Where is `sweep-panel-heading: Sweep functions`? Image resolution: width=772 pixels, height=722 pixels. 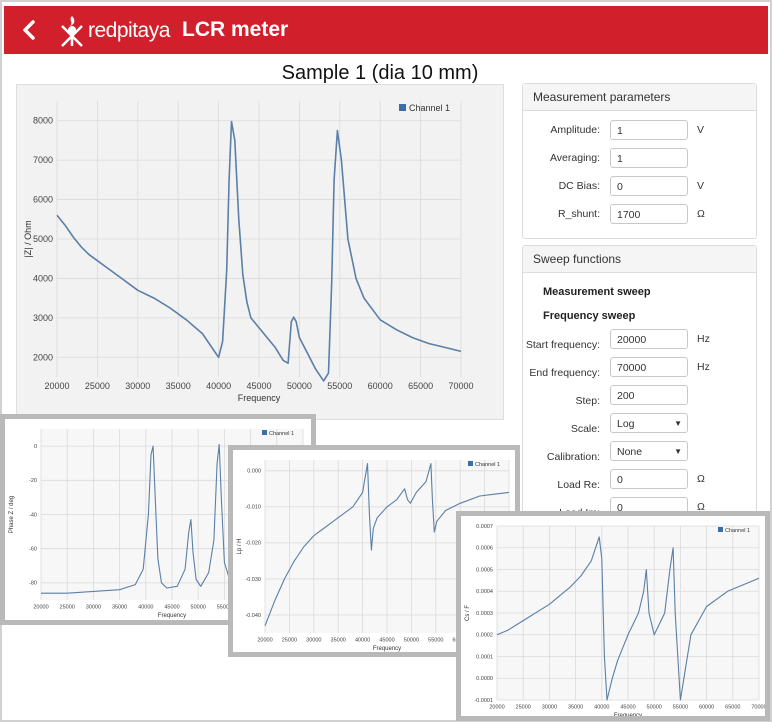
sweep-panel-heading: Sweep functions is located at coordinates (639, 259).